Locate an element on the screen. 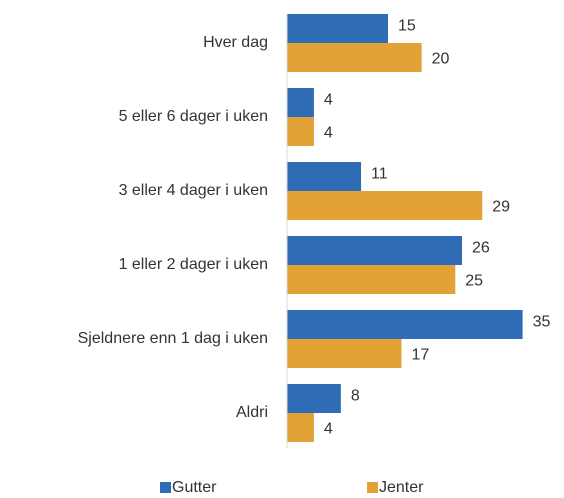  legend-label: Gutter is located at coordinates (194, 487).